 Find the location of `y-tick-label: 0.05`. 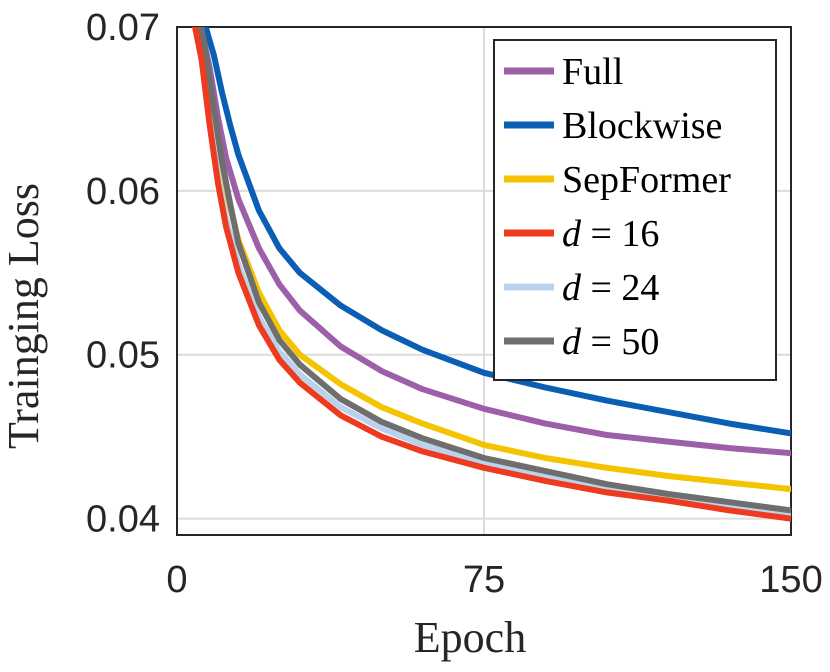

y-tick-label: 0.05 is located at coordinates (123, 356).